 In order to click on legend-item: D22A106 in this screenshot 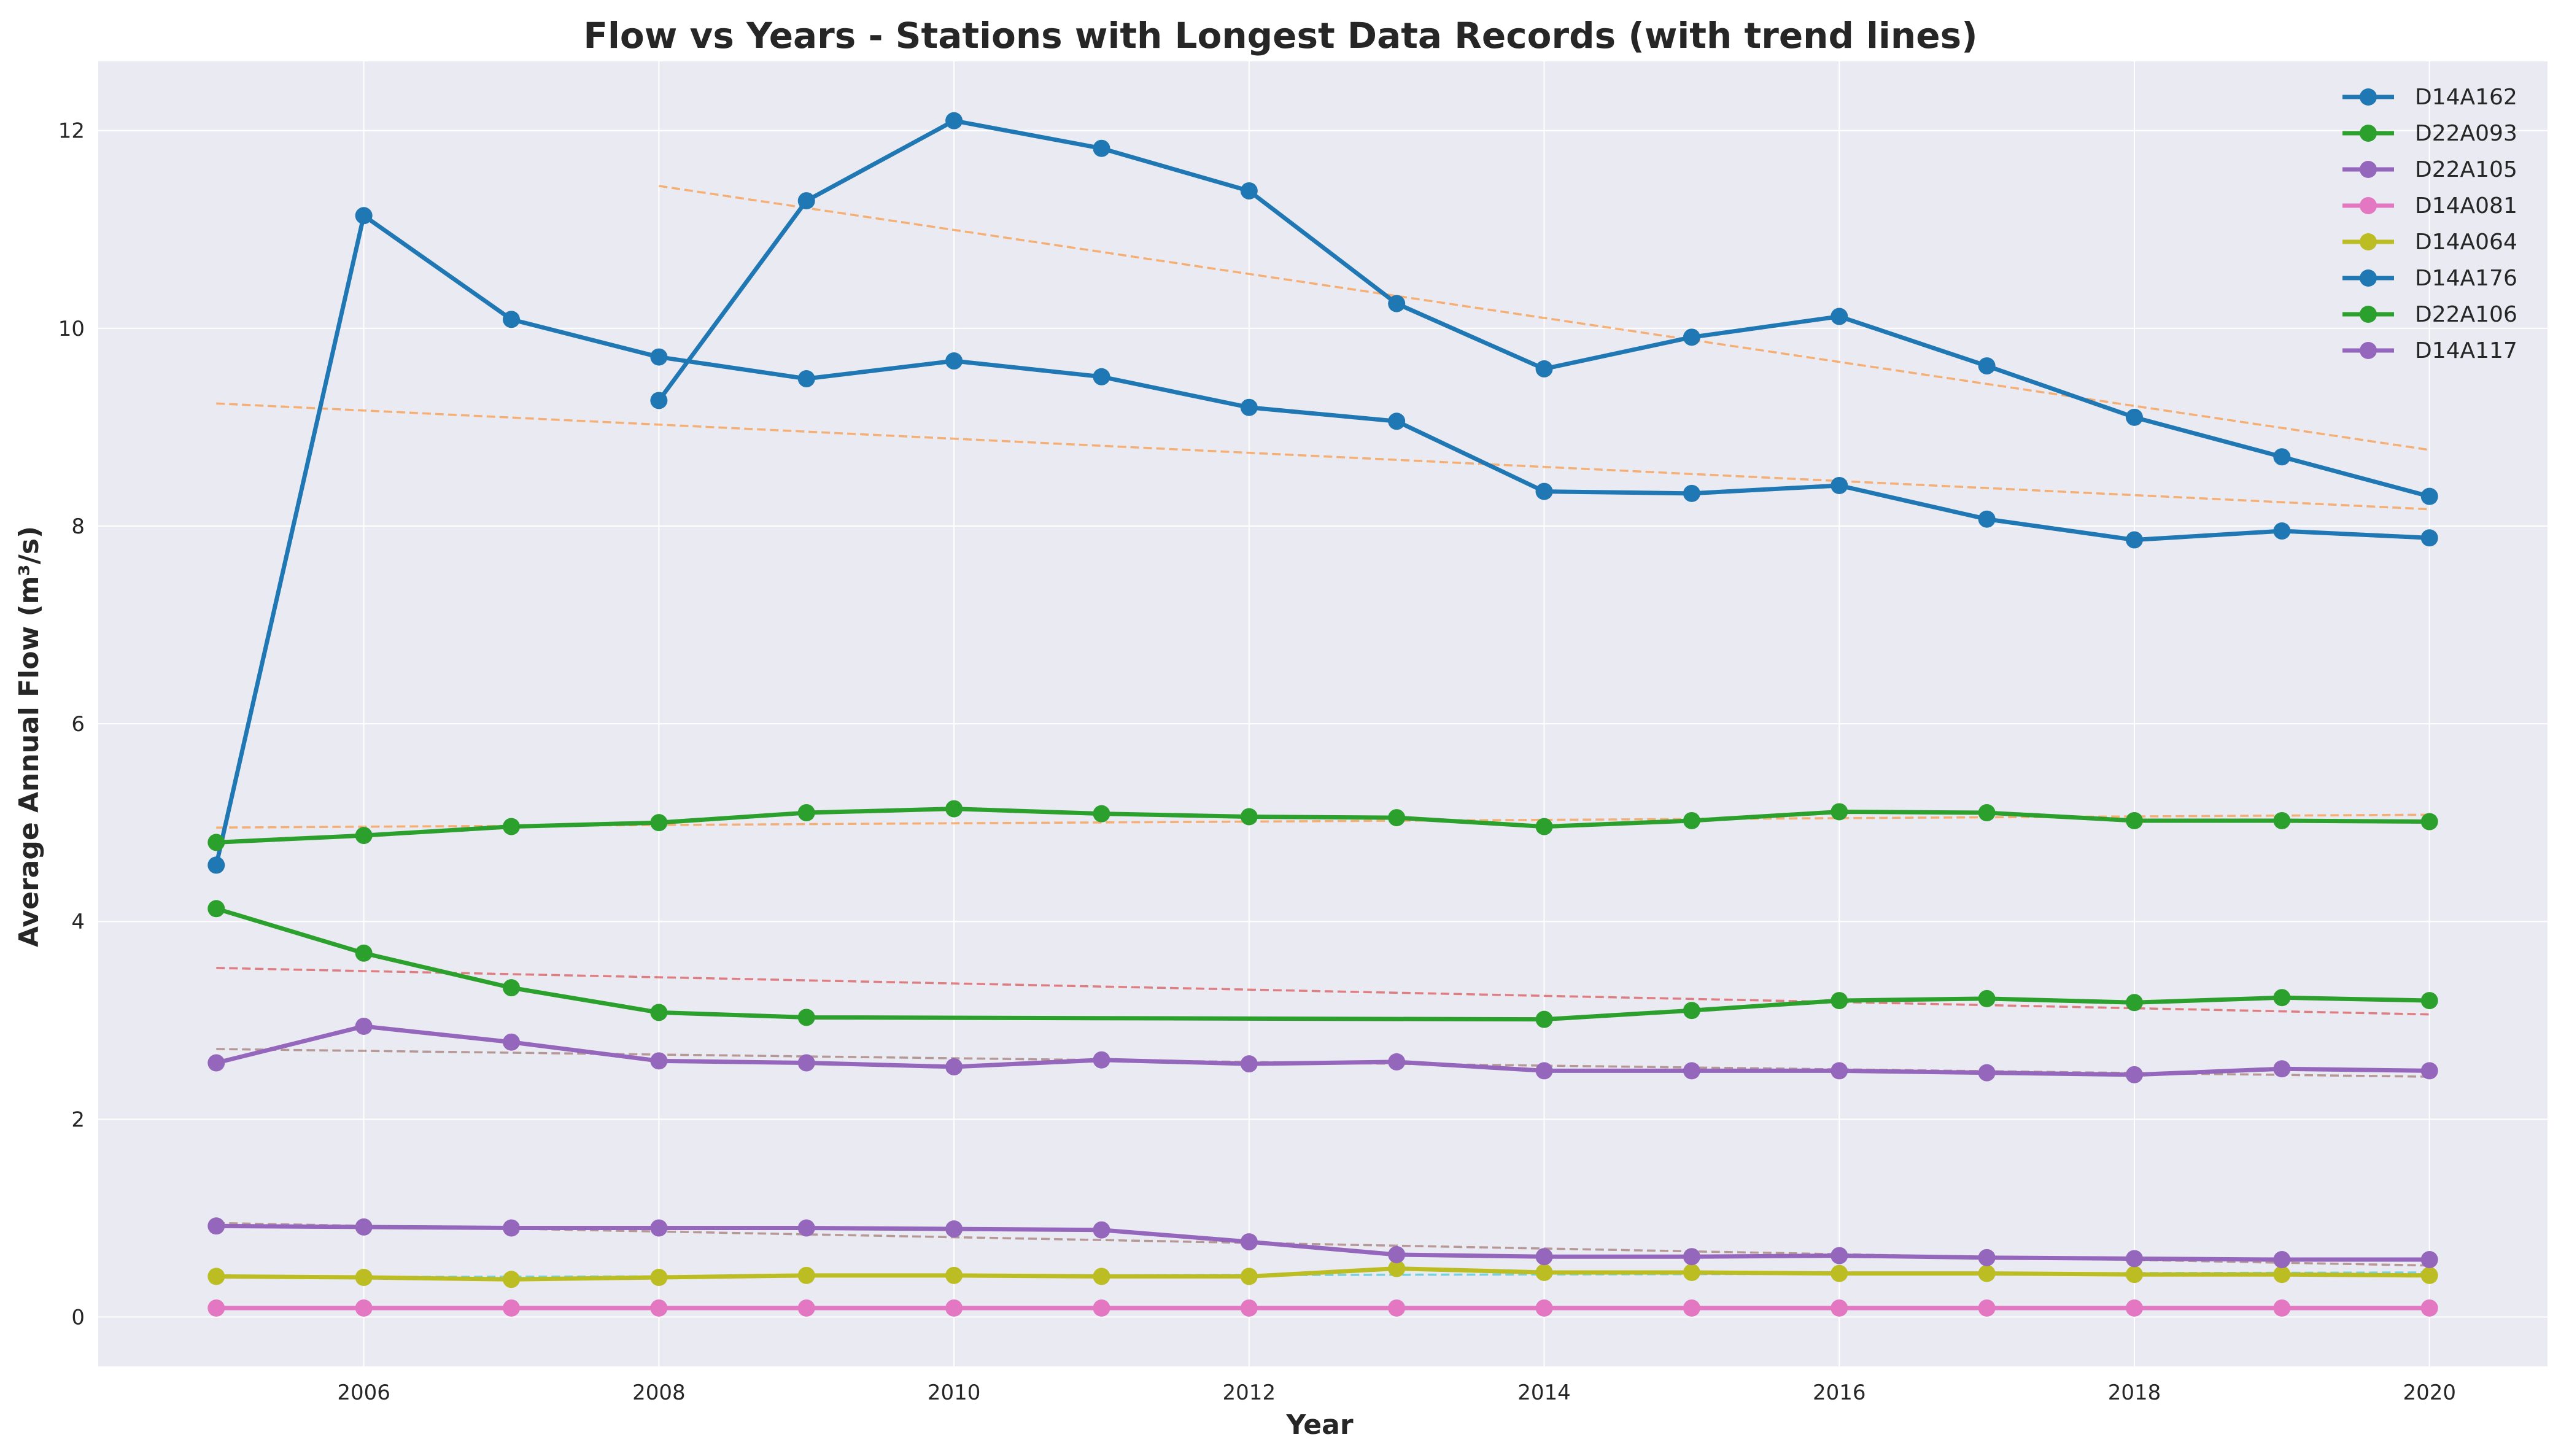, I will do `click(2430, 314)`.